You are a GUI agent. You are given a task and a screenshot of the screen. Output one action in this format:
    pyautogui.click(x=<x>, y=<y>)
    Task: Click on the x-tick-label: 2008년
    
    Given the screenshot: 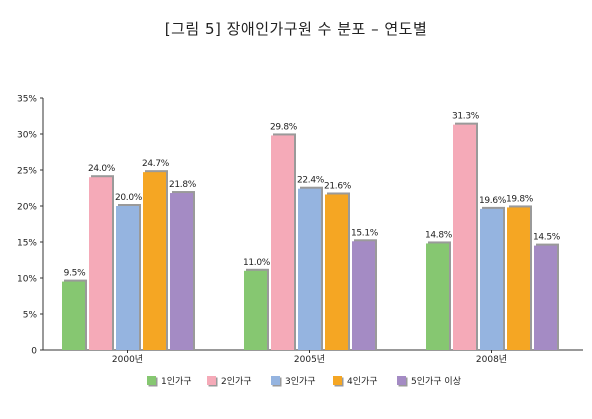 What is the action you would take?
    pyautogui.click(x=491, y=359)
    